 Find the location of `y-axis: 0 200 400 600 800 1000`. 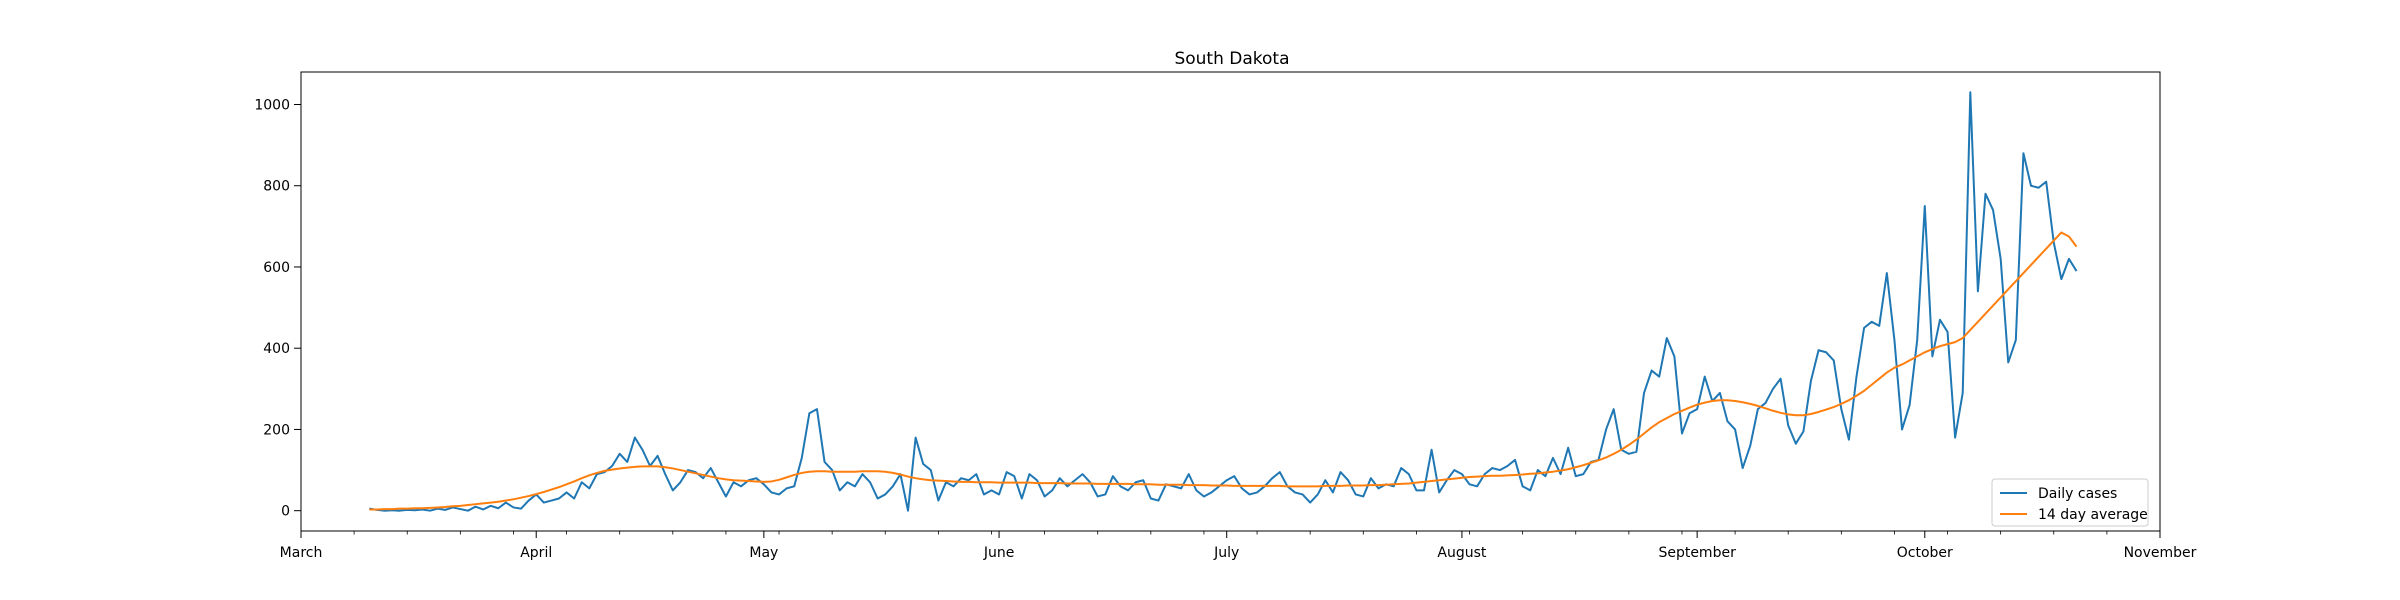

y-axis: 0 200 400 600 800 1000 is located at coordinates (277, 308).